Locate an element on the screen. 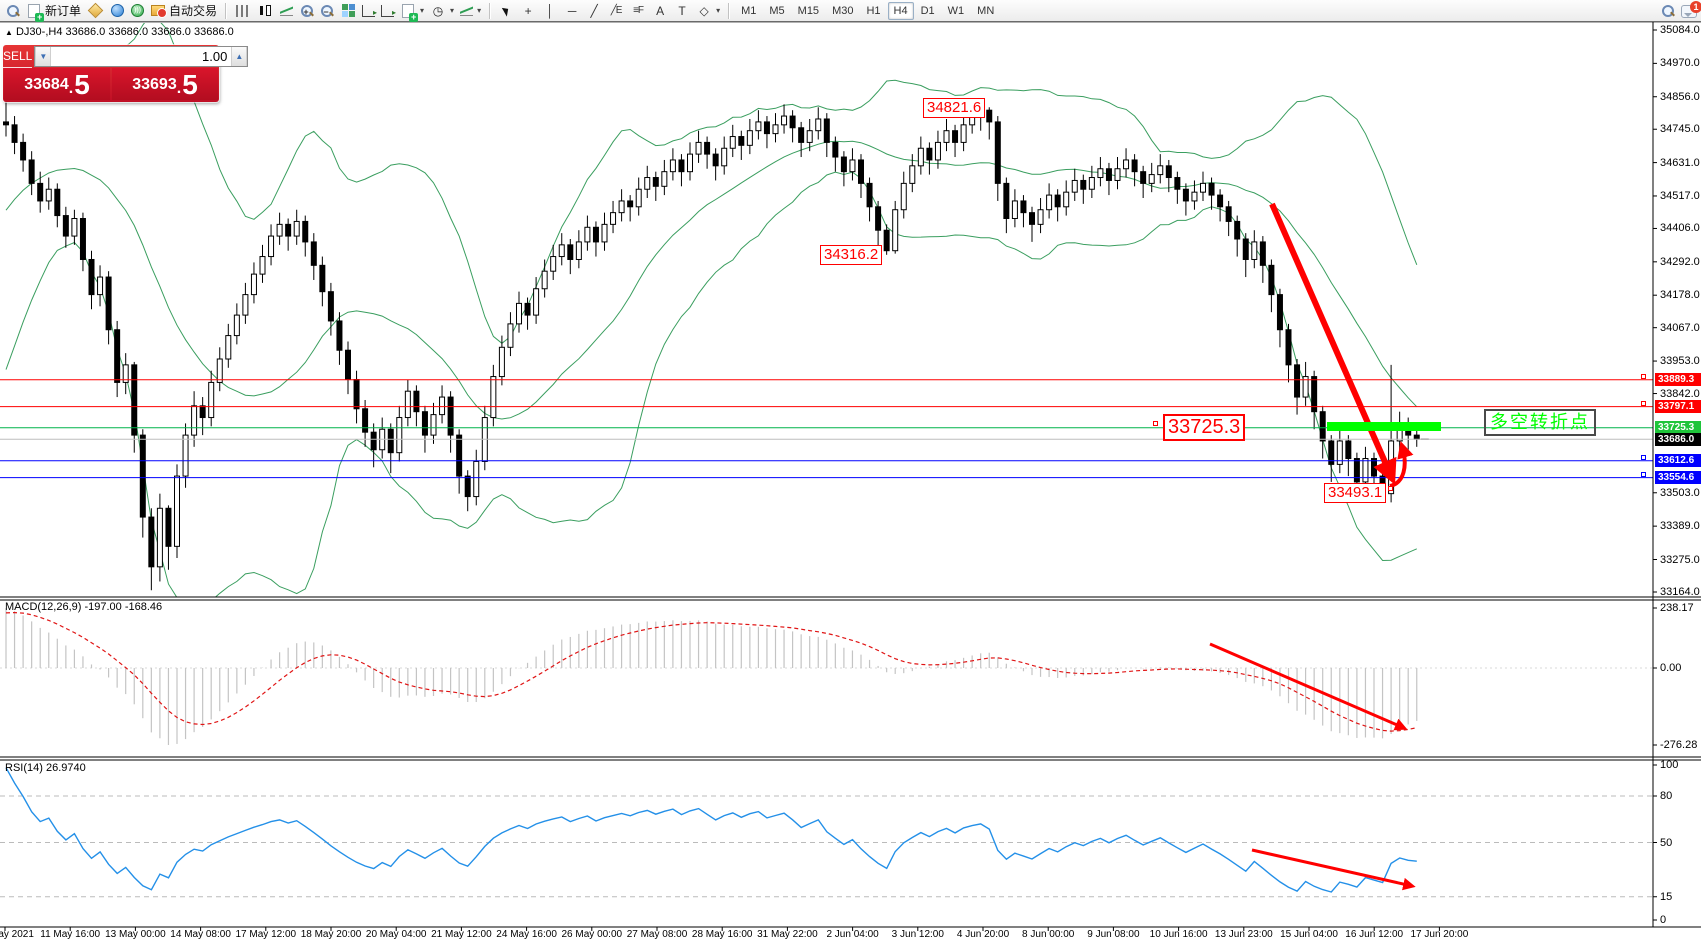 The height and width of the screenshot is (941, 1701). channel-button: ╱E is located at coordinates (616, 11).